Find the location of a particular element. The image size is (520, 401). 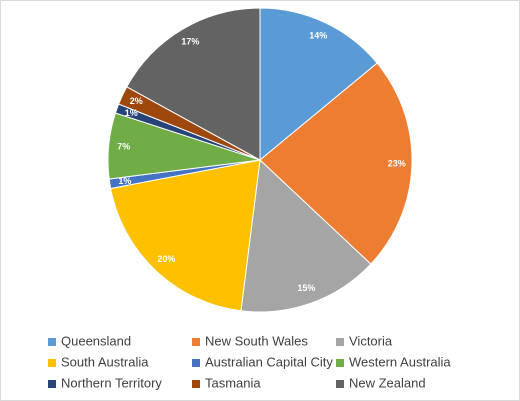

legend-label: Australian Capital City is located at coordinates (269, 361).